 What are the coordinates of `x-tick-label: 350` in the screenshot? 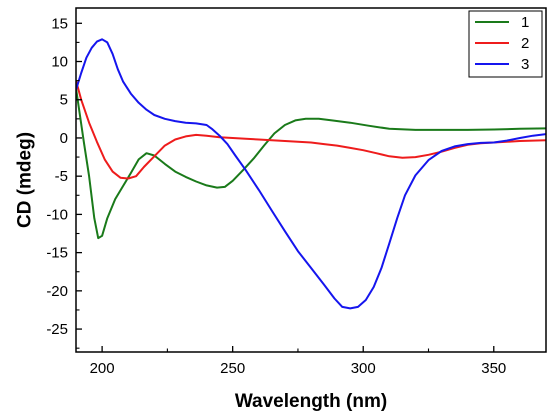 It's located at (493, 368).